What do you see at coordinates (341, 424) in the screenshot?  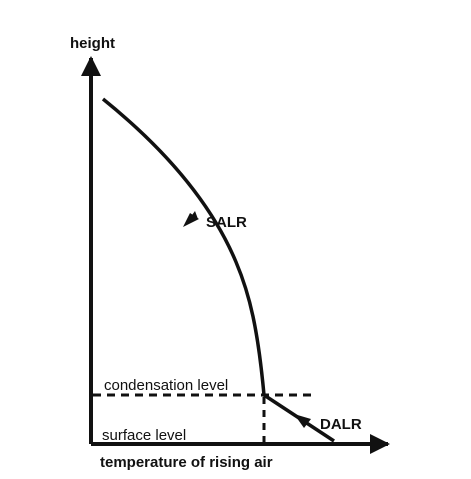 I see `dalr-label: DALR` at bounding box center [341, 424].